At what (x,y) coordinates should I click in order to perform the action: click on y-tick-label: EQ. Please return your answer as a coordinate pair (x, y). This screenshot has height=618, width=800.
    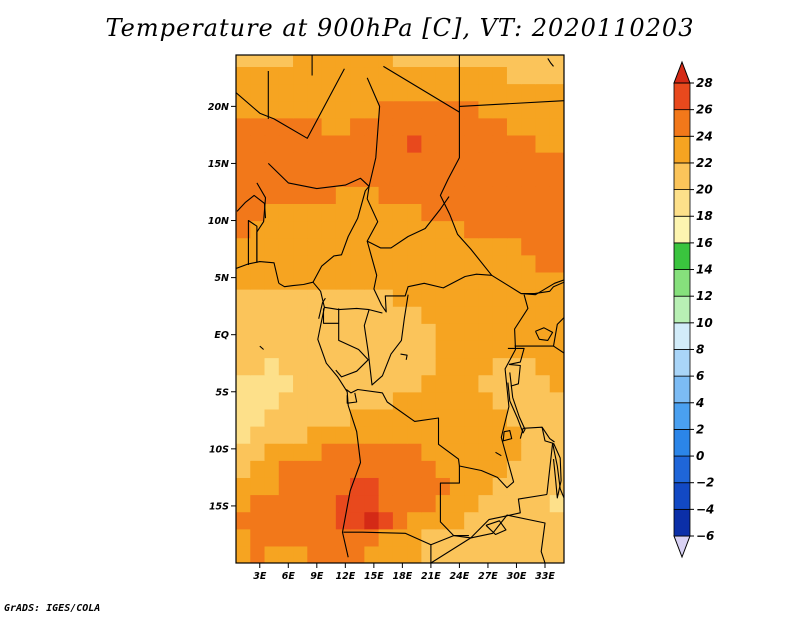
    Looking at the image, I should click on (221, 335).